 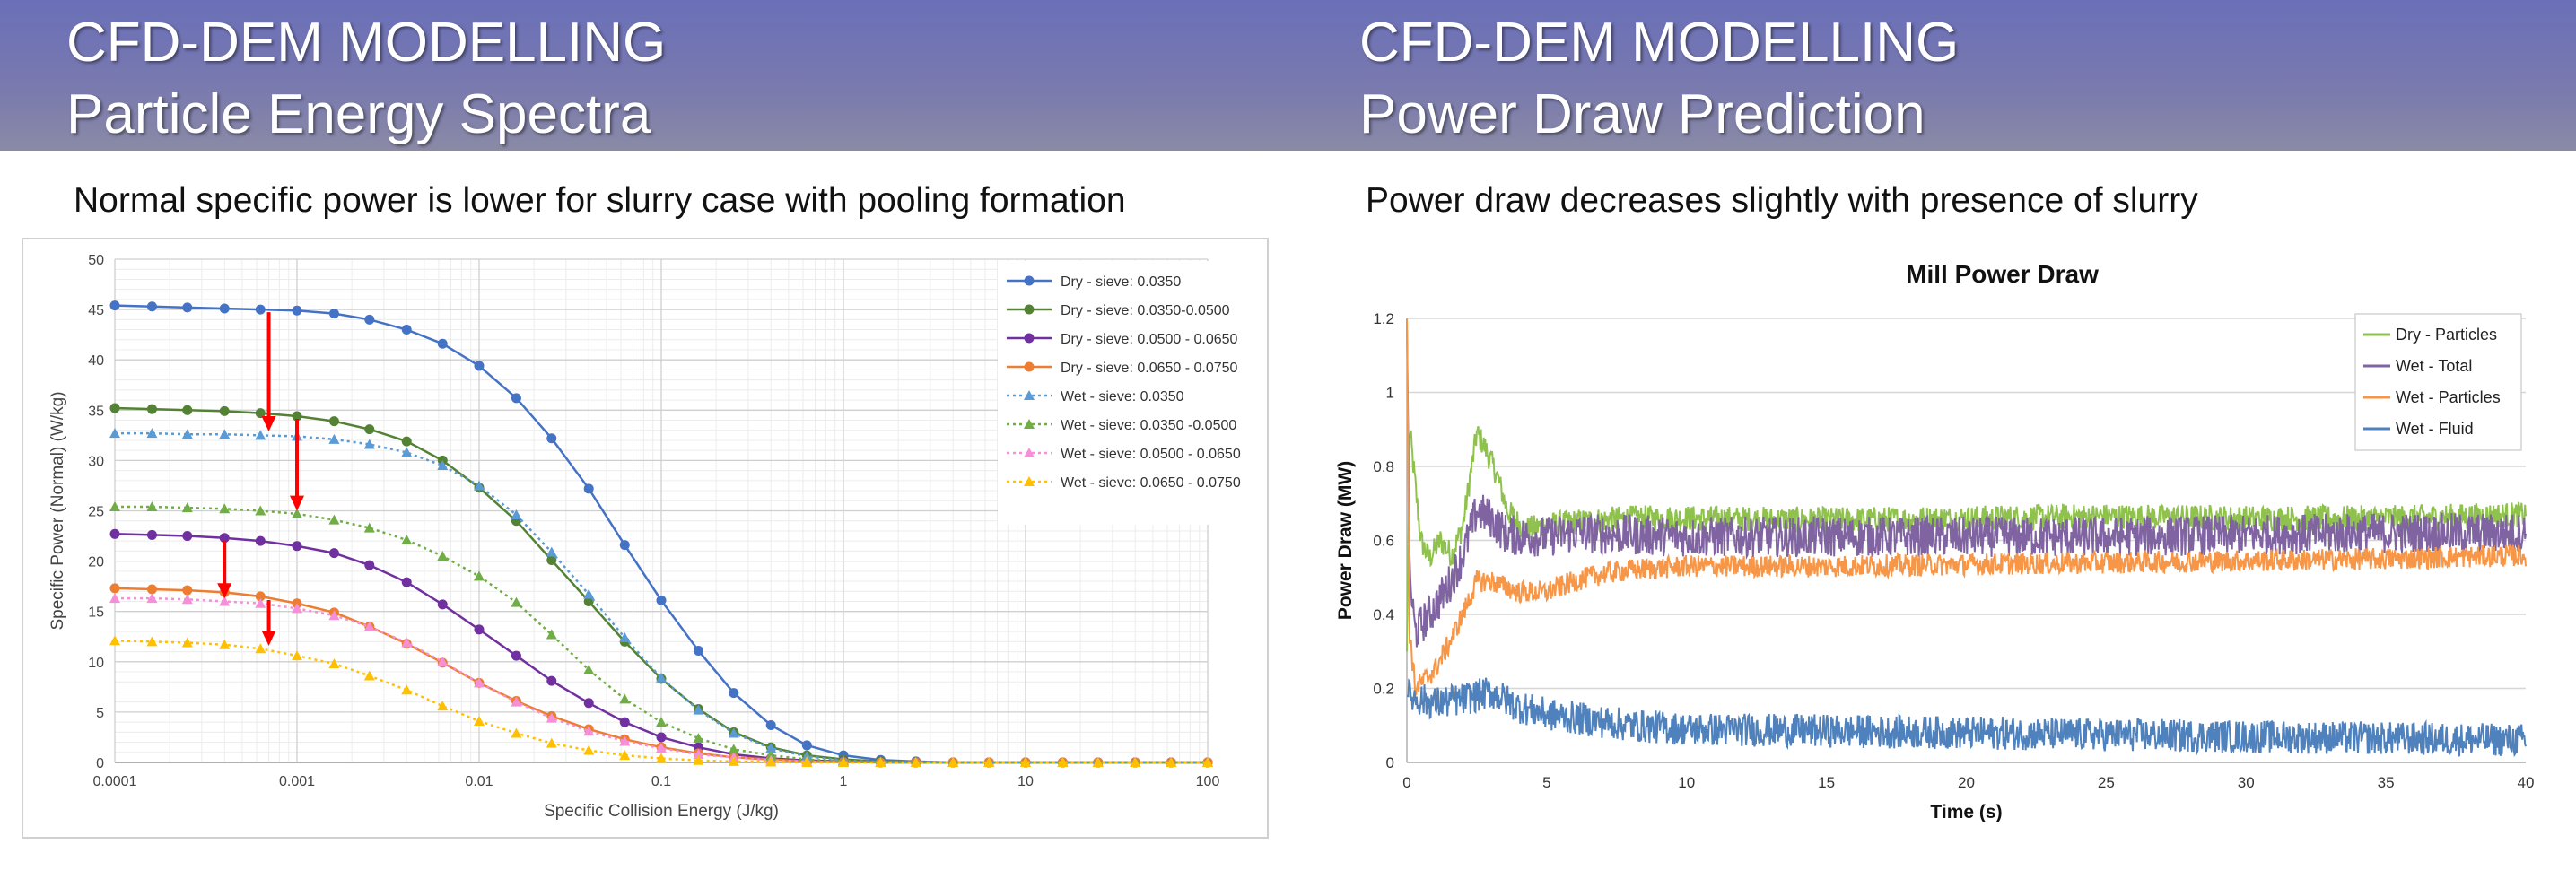 I want to click on y-tick-label: 0.8, so click(x=1384, y=466).